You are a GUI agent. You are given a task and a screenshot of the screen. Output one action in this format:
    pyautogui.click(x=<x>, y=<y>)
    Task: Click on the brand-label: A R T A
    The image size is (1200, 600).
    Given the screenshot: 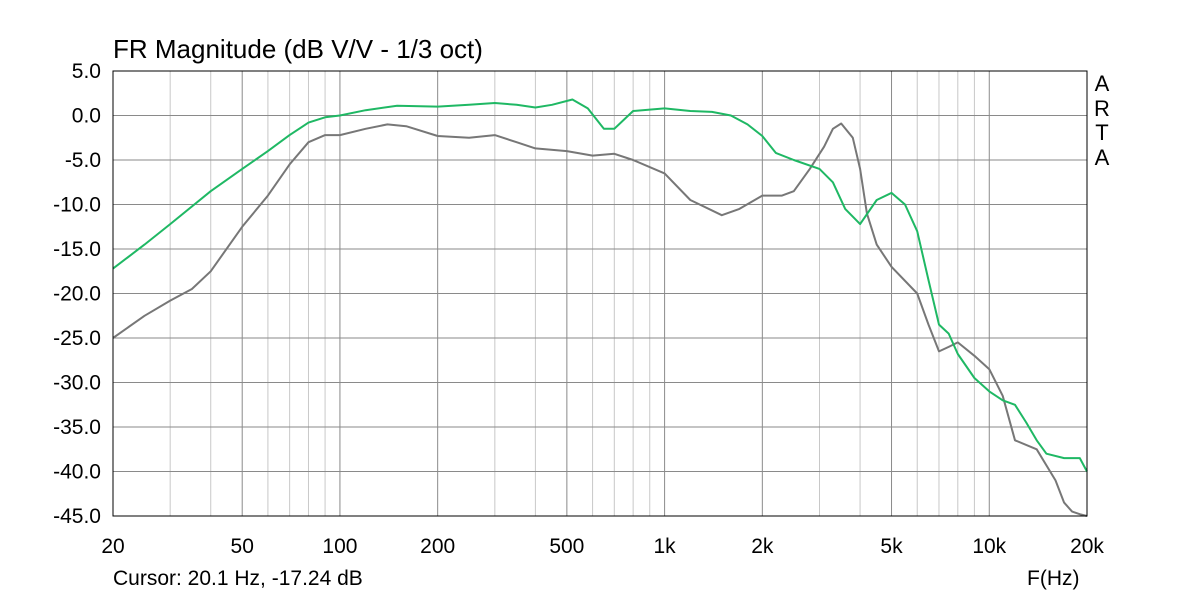 What is the action you would take?
    pyautogui.click(x=1102, y=120)
    